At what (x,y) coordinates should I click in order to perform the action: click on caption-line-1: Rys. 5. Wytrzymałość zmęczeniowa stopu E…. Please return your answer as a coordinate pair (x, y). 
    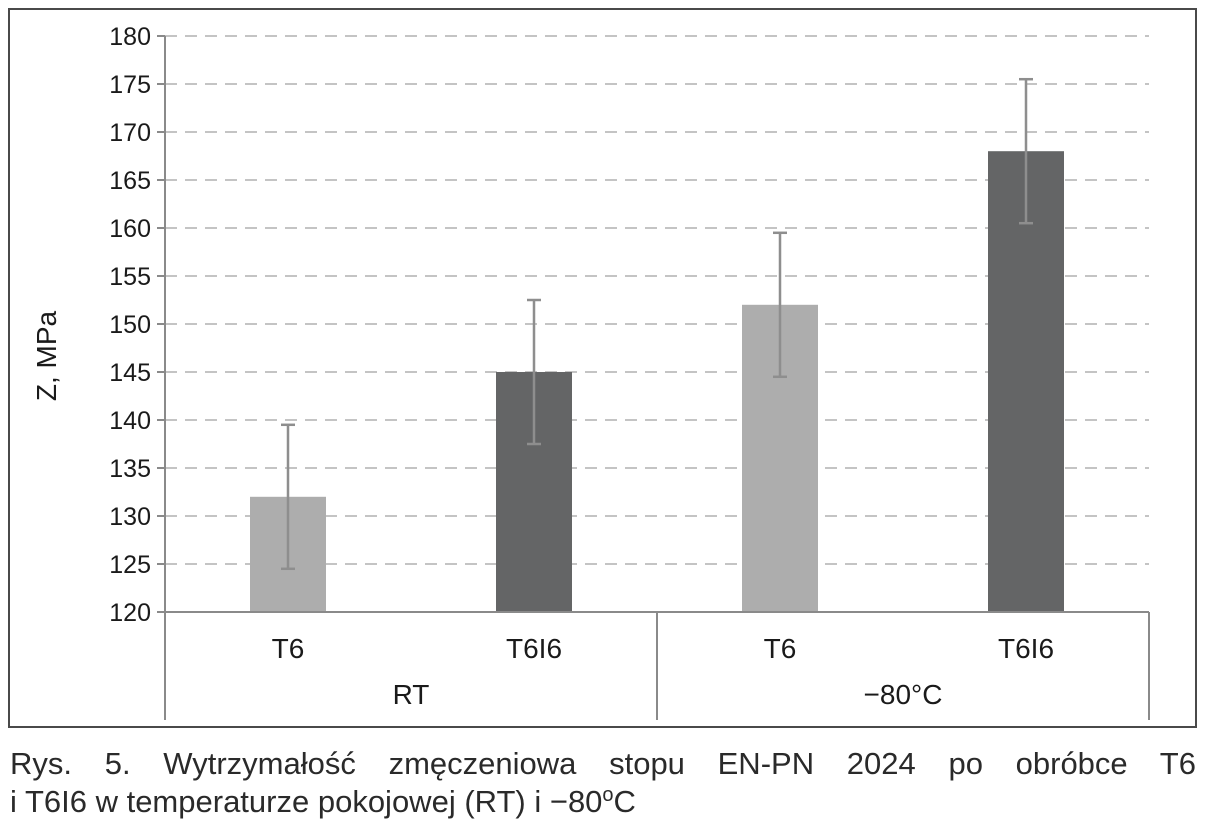
    Looking at the image, I should click on (603, 763).